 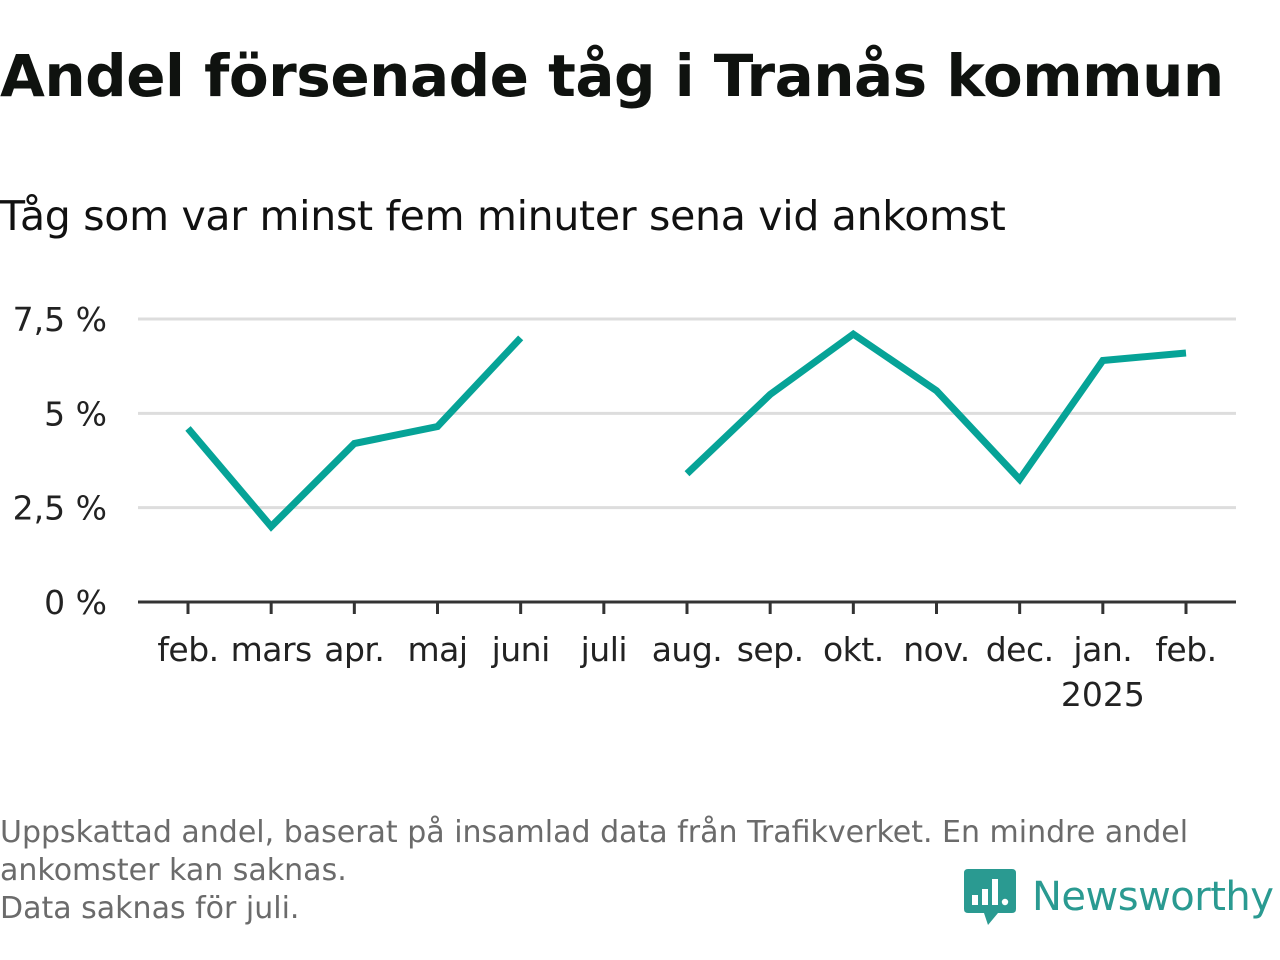 I want to click on y-tick-label: 0 %, so click(x=75, y=602).